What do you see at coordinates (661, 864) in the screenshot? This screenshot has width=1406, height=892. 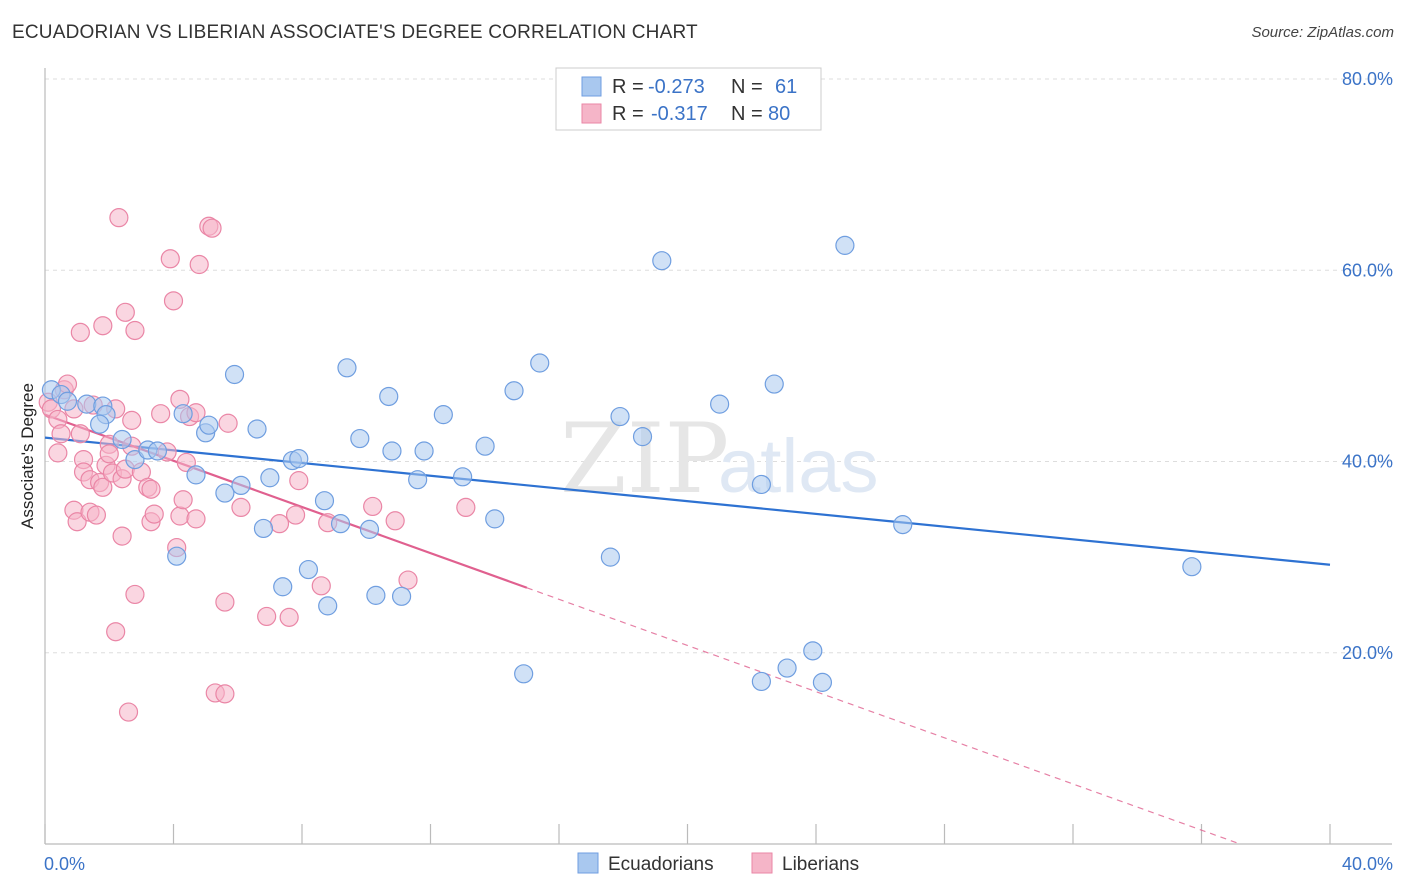 I see `bottom-legend-ecuadorians: Ecuadorians` at bounding box center [661, 864].